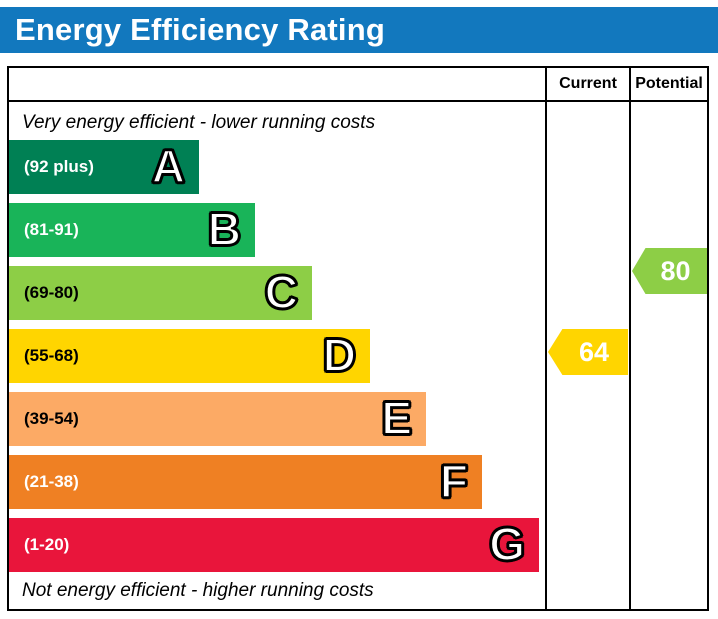  What do you see at coordinates (339, 355) in the screenshot?
I see `band-letter: D` at bounding box center [339, 355].